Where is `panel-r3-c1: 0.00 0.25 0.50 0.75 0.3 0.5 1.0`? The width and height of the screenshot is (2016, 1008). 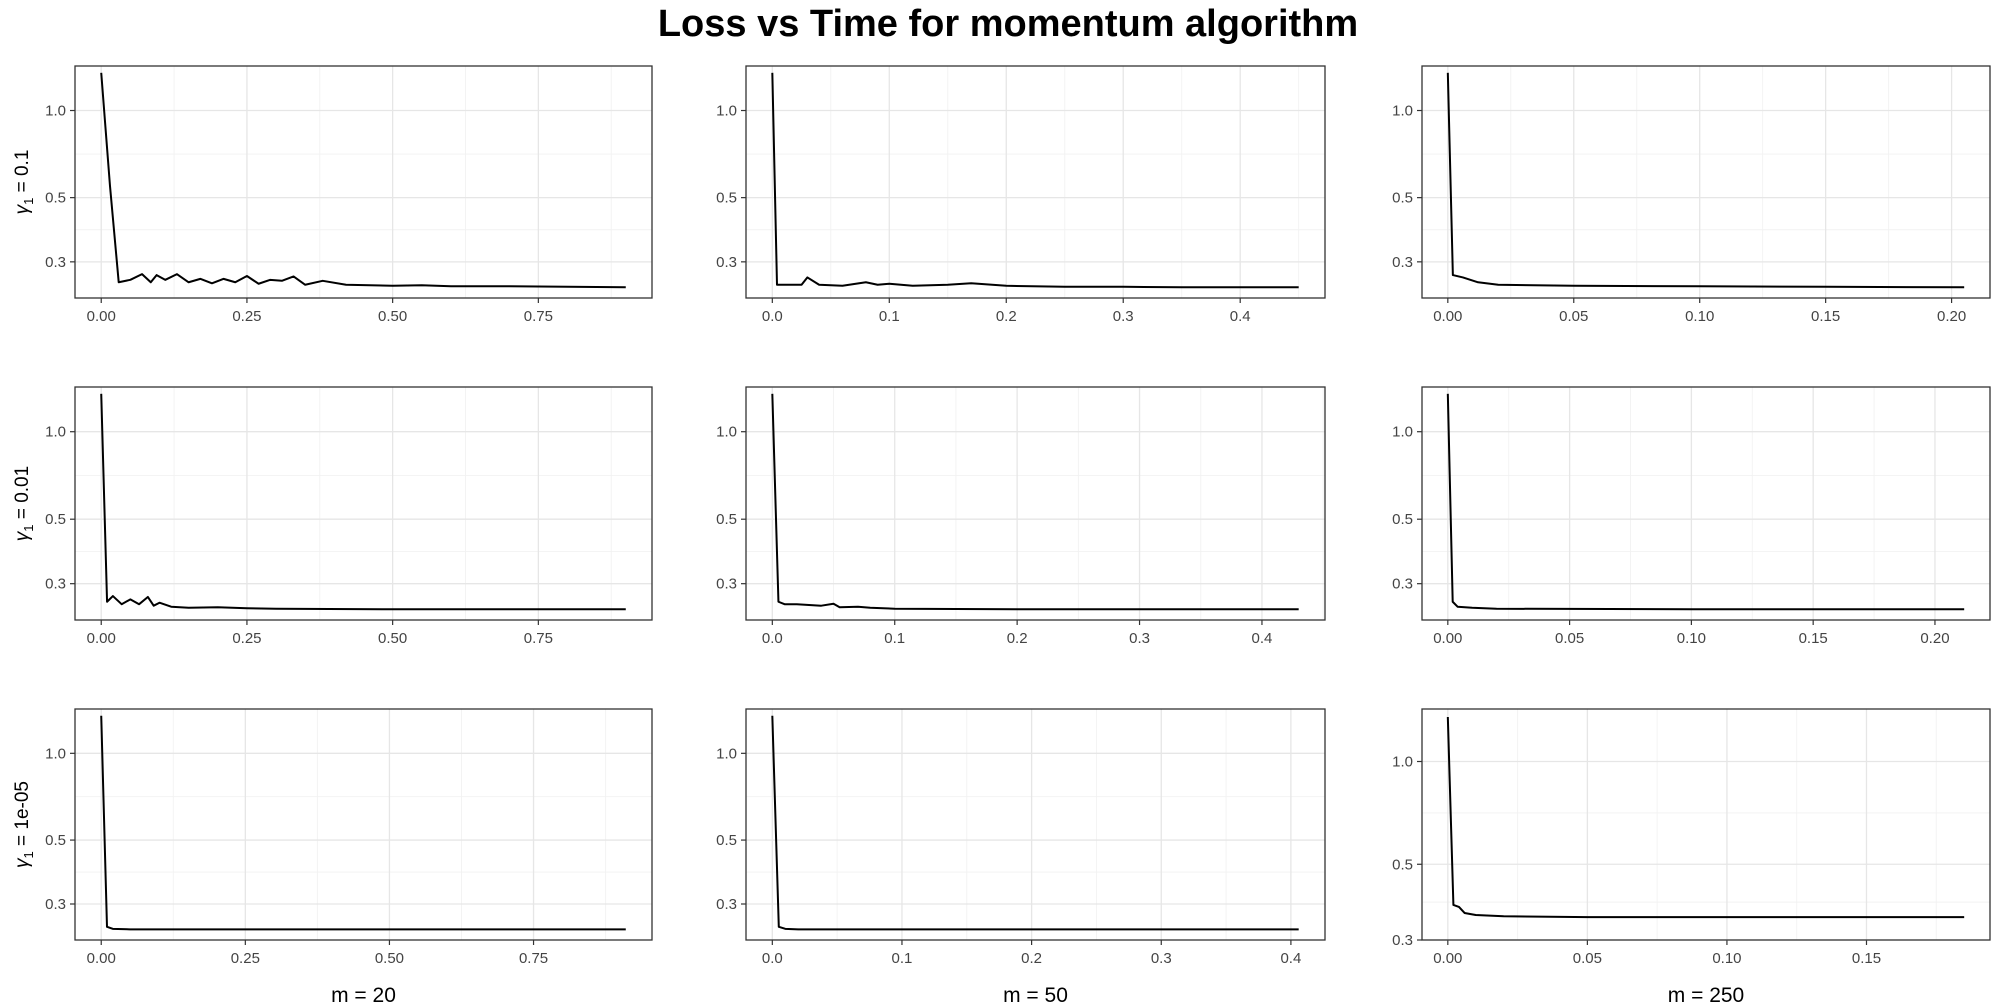 panel-r3-c1: 0.00 0.25 0.50 0.75 0.3 0.5 1.0 is located at coordinates (349, 837).